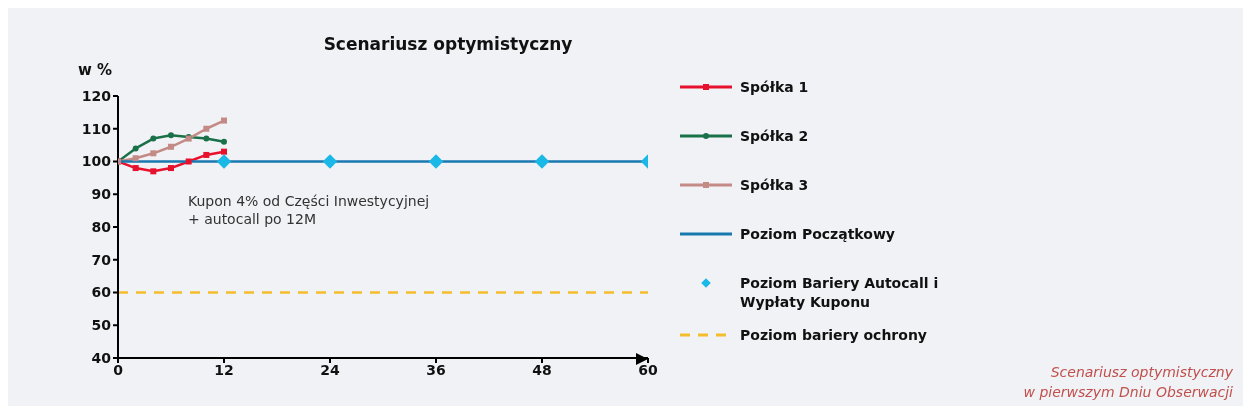  Describe the element at coordinates (774, 87) in the screenshot. I see `legend-label: Spółka 1` at that location.